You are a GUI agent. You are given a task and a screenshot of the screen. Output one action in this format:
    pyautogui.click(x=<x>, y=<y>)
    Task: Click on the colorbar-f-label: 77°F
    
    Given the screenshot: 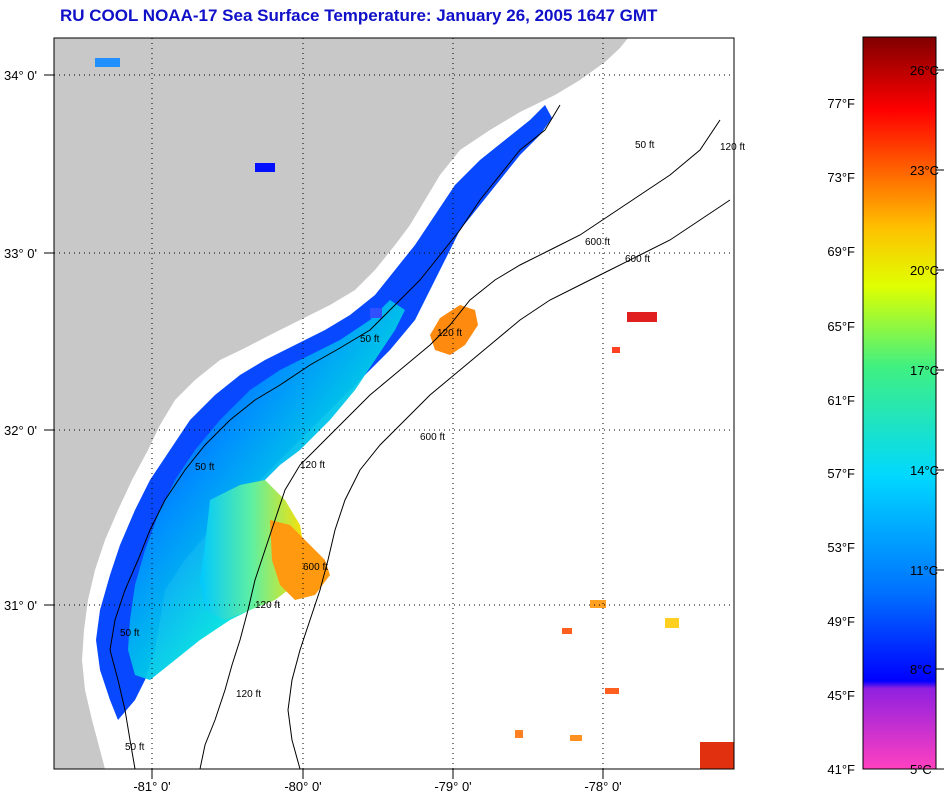 What is the action you would take?
    pyautogui.click(x=841, y=103)
    